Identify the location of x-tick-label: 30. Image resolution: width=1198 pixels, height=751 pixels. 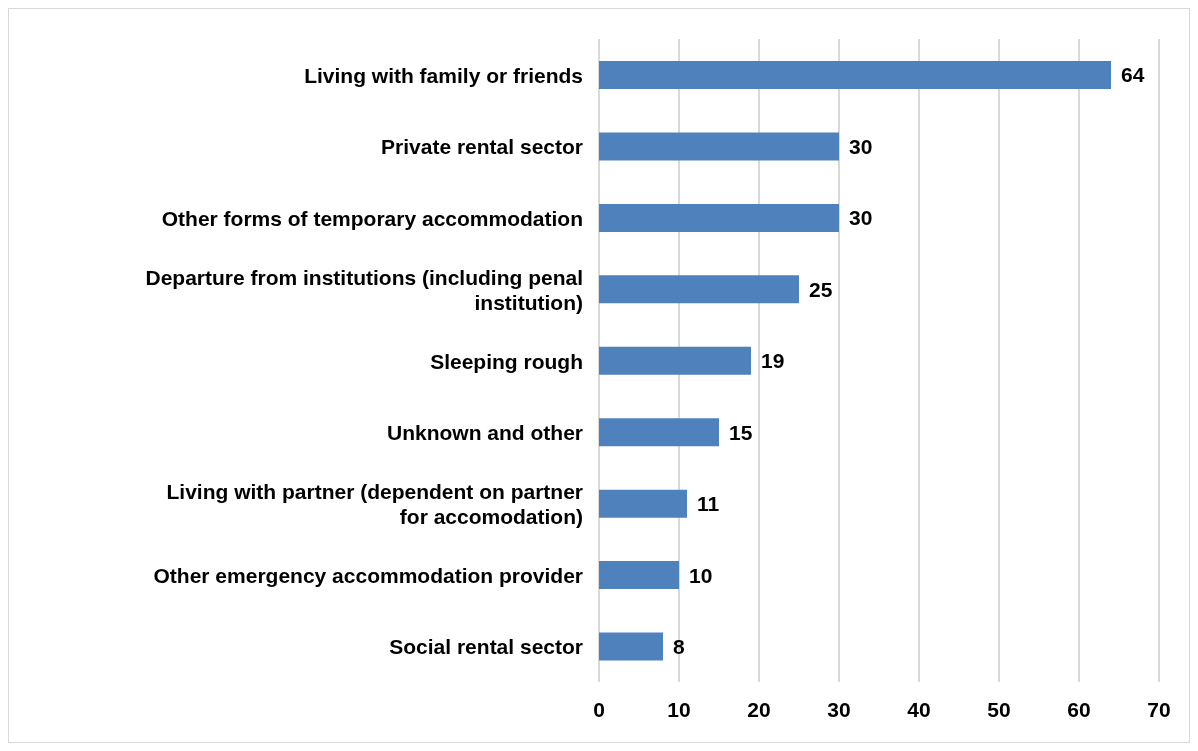
(839, 709).